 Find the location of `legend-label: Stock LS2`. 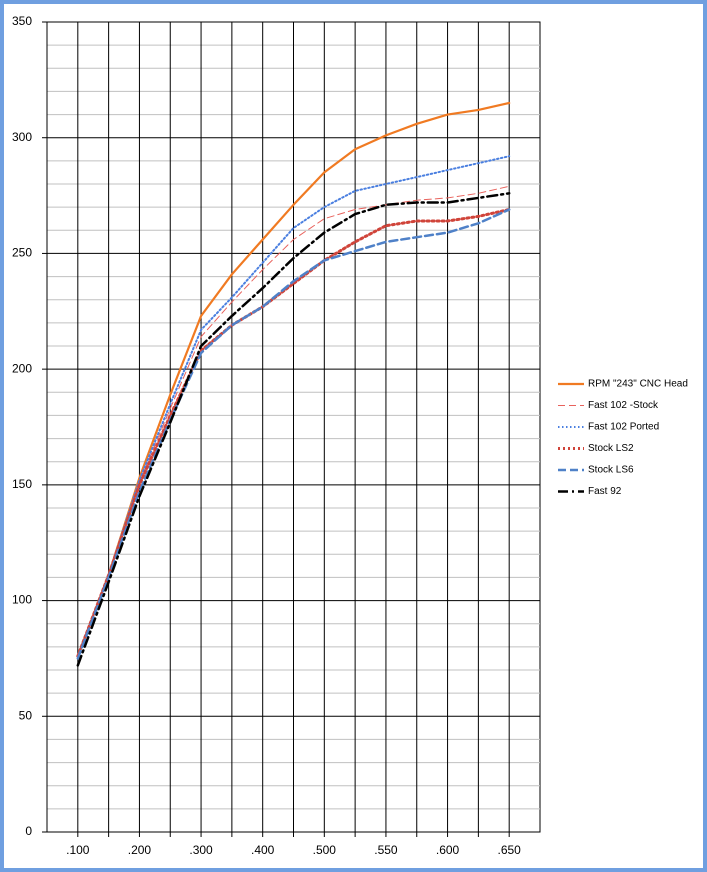

legend-label: Stock LS2 is located at coordinates (611, 448).